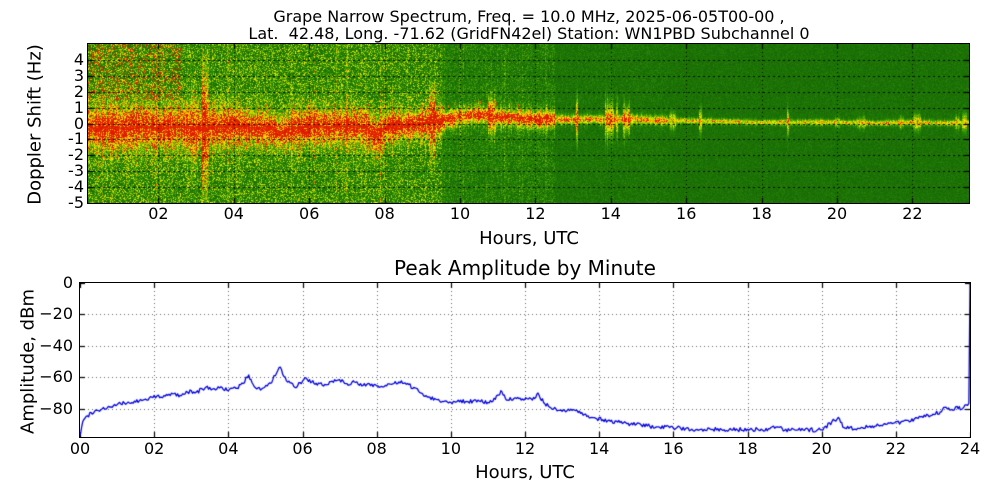  What do you see at coordinates (78, 75) in the screenshot?
I see `spectrogram-ytick-3: 3` at bounding box center [78, 75].